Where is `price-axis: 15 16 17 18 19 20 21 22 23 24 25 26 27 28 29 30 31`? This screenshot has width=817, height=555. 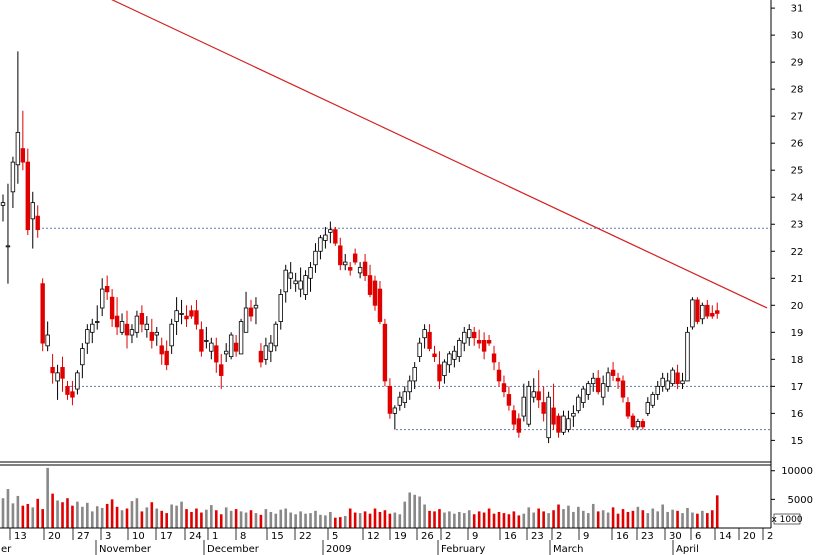 price-axis: 15 16 17 18 19 20 21 22 23 24 25 26 27 28 29 30 31 is located at coordinates (787, 225).